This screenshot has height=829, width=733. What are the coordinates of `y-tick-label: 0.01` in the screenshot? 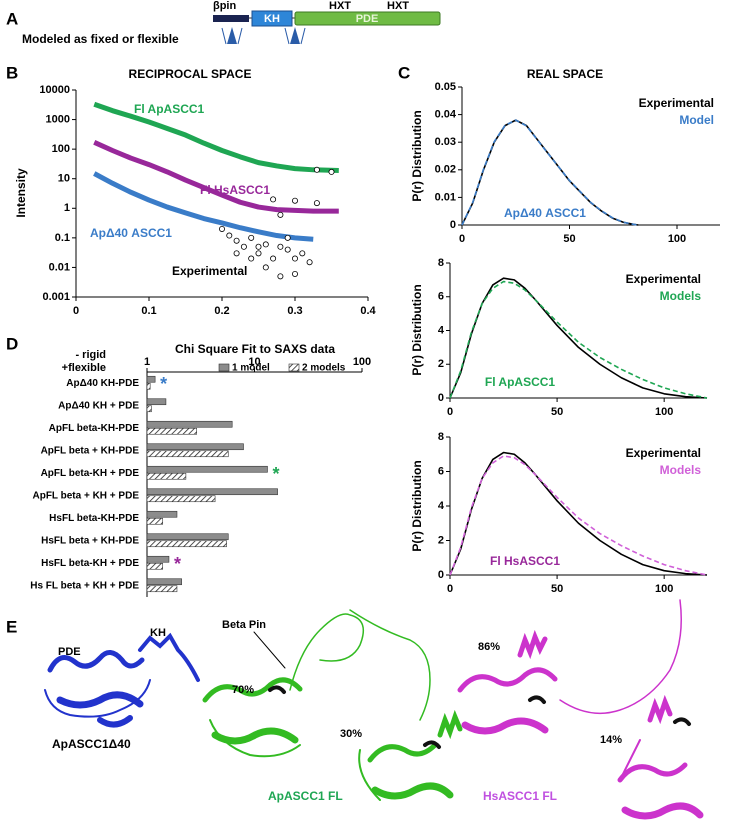 It's located at (445, 197).